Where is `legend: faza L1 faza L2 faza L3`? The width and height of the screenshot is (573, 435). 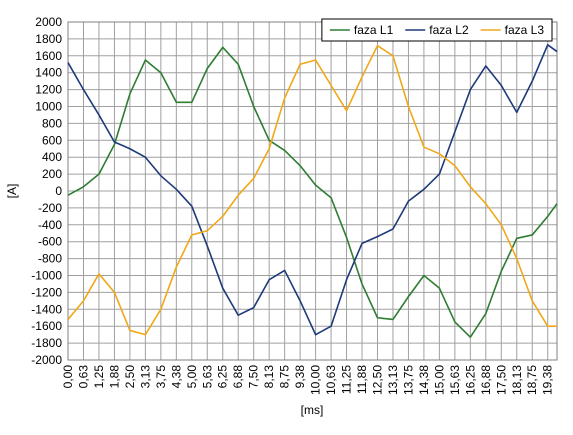 legend: faza L1 faza L2 faza L3 is located at coordinates (437, 30).